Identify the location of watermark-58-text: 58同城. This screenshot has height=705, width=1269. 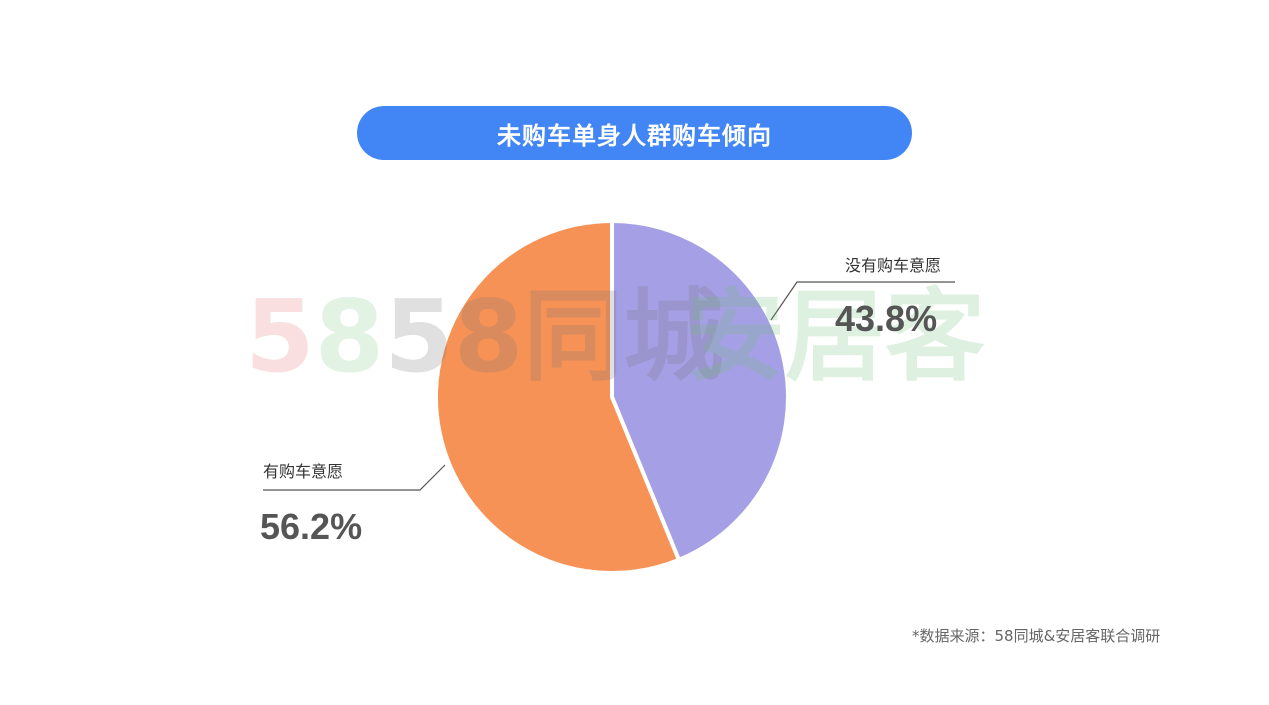
(554, 336).